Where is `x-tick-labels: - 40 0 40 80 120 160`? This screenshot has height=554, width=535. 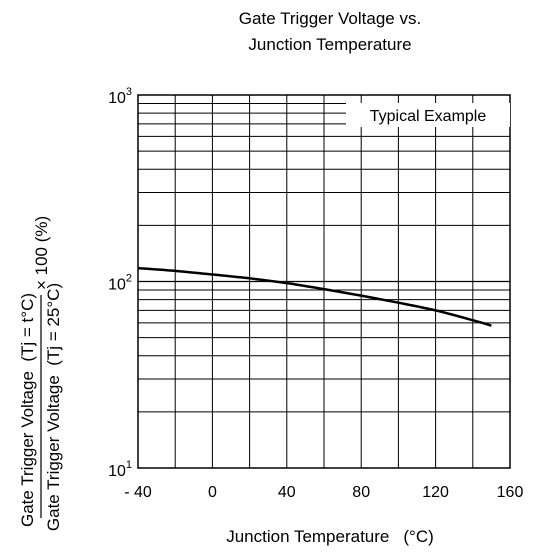 x-tick-labels: - 40 0 40 80 120 160 is located at coordinates (323, 492).